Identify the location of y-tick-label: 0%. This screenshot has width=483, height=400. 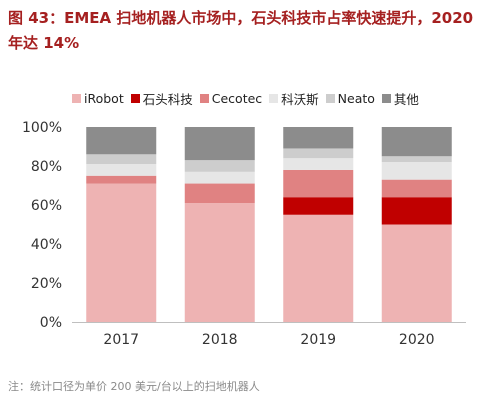
(51, 323).